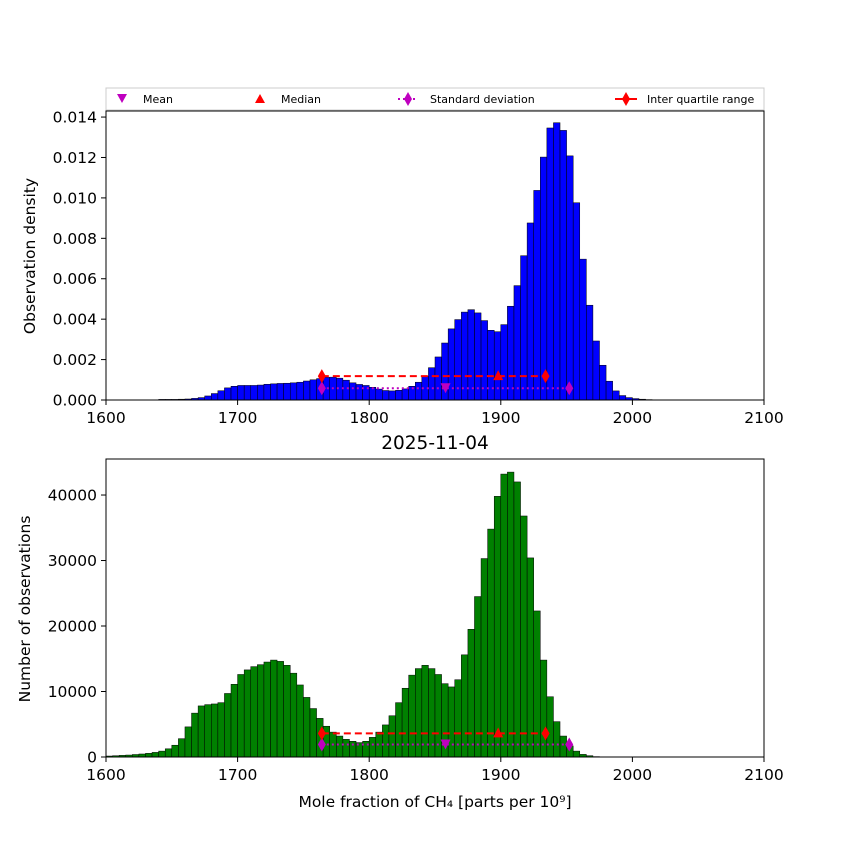 This screenshot has height=850, width=850. What do you see at coordinates (92, 758) in the screenshot?
I see `count-y-tick-label: 0` at bounding box center [92, 758].